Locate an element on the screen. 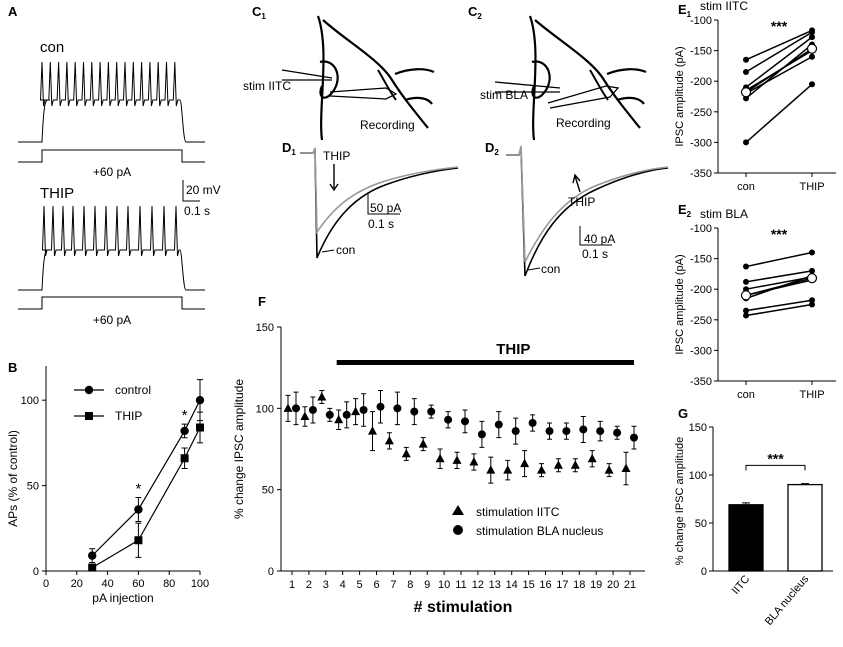 The height and width of the screenshot is (647, 843). g-error-bar is located at coordinates (746, 503).